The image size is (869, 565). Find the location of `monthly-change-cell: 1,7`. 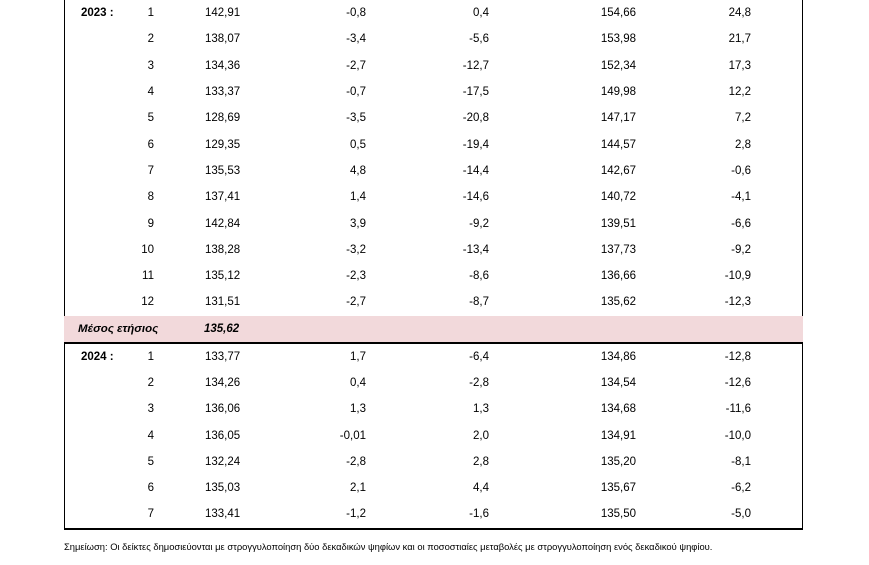

monthly-change-cell: 1,7 is located at coordinates (358, 356).